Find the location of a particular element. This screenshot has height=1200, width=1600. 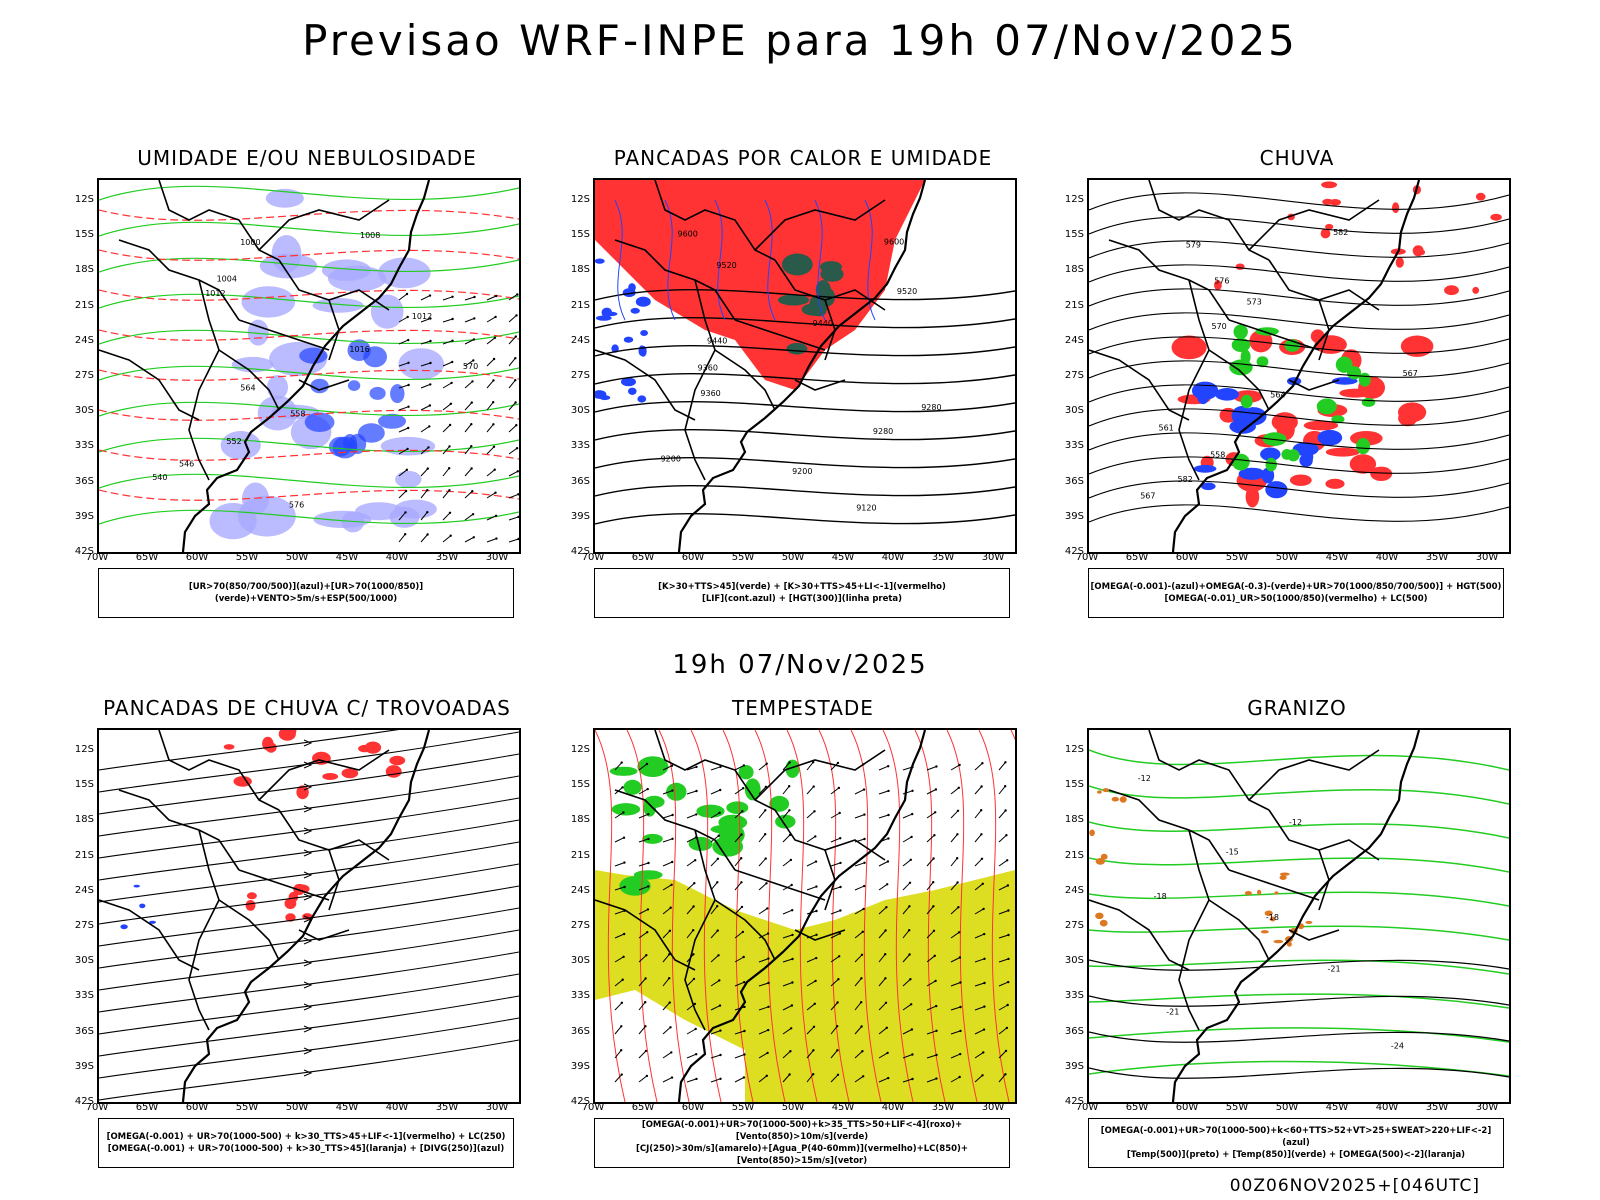

contour-label: -12 is located at coordinates (1144, 778).